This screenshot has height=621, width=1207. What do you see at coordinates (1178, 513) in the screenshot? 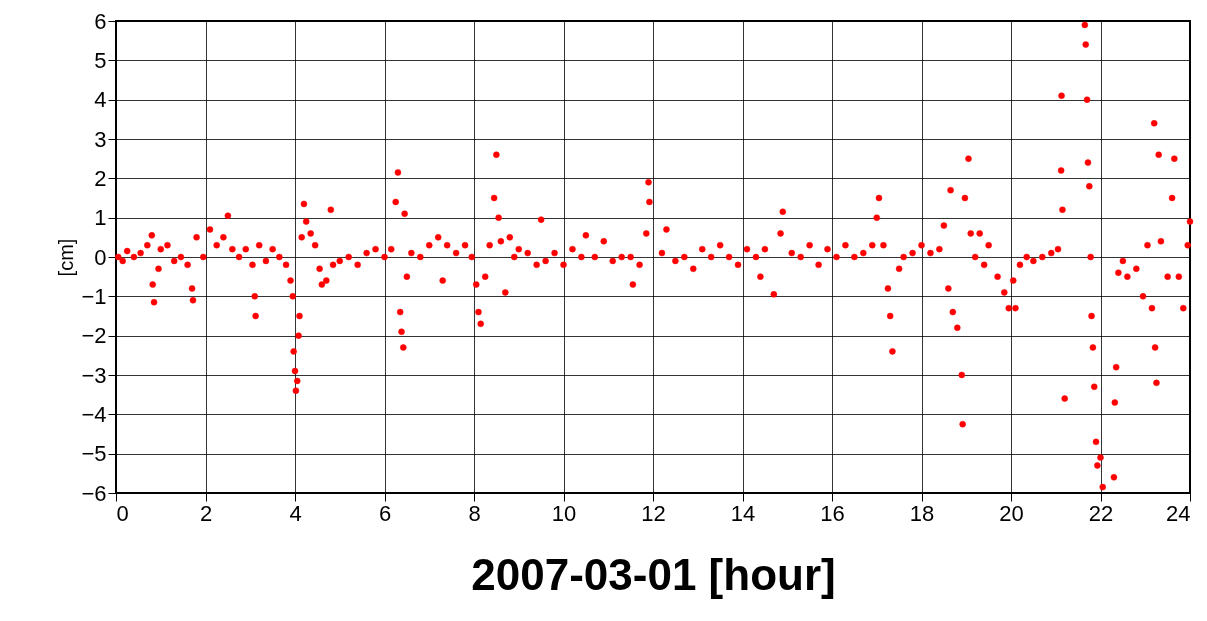
I see `x-tick-label: 24` at bounding box center [1178, 513].